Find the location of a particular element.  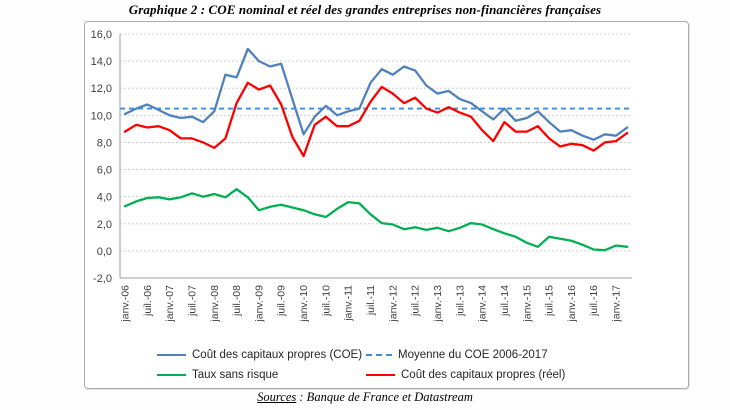

legend-item-coe-reel: Coût des capitaux propres (réel) is located at coordinates (465, 375).